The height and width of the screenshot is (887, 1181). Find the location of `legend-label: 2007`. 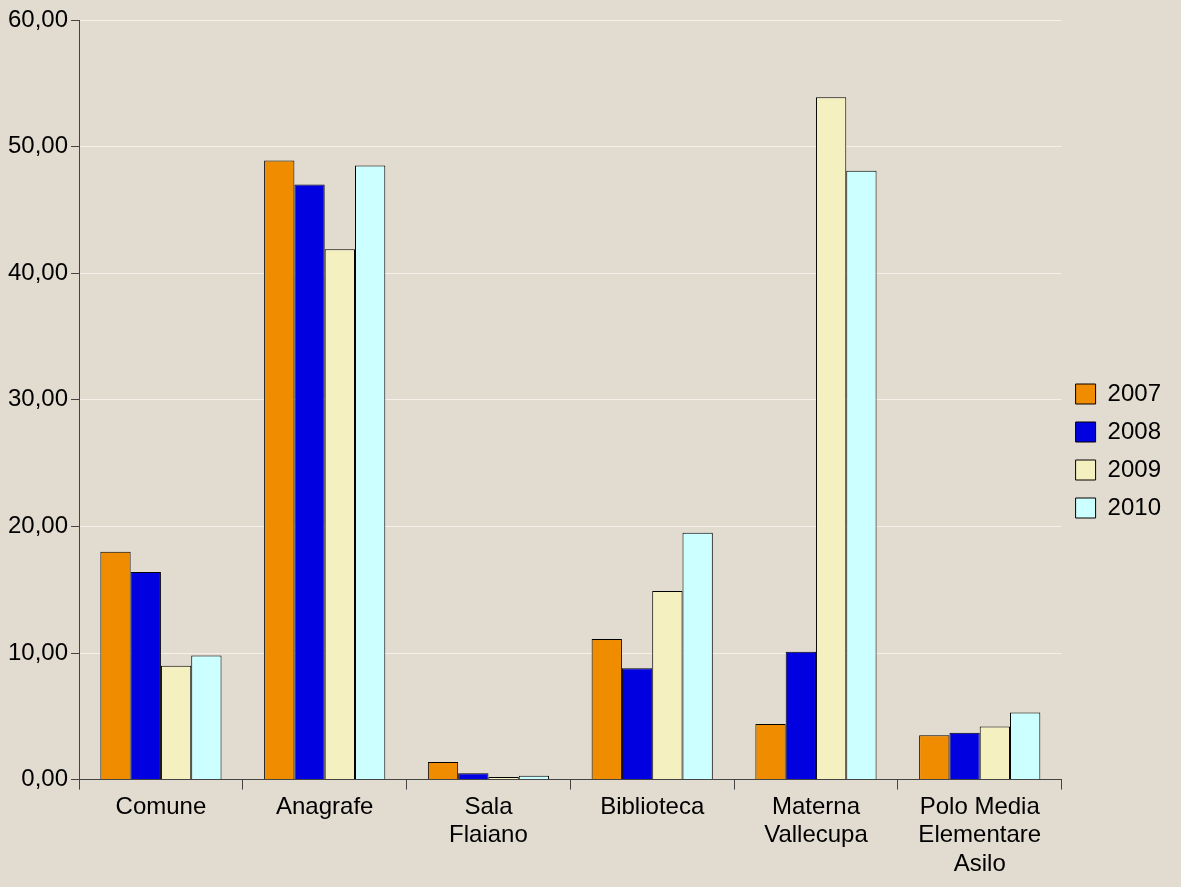

legend-label: 2007 is located at coordinates (1134, 392).